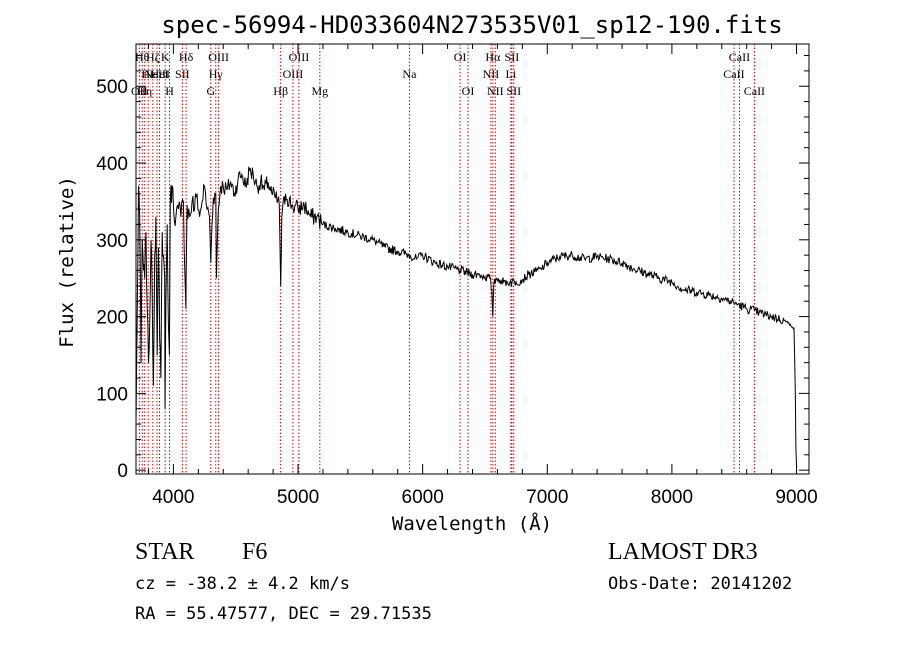 The image size is (900, 649). Describe the element at coordinates (512, 57) in the screenshot. I see `line-label-25: SII` at that location.